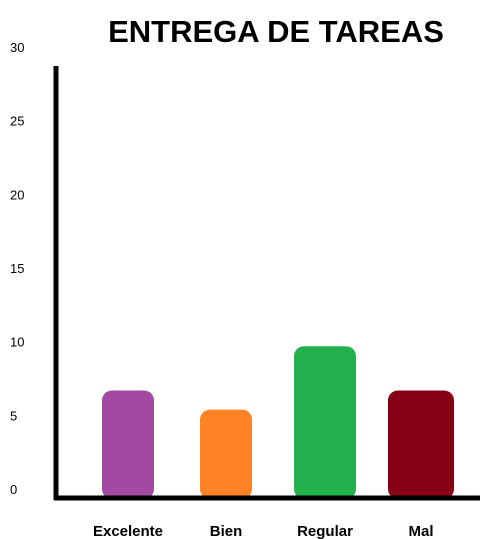 This screenshot has height=539, width=480. Describe the element at coordinates (263, 531) in the screenshot. I see `x-axis-labels: Excelente Bien Regular Mal` at that location.